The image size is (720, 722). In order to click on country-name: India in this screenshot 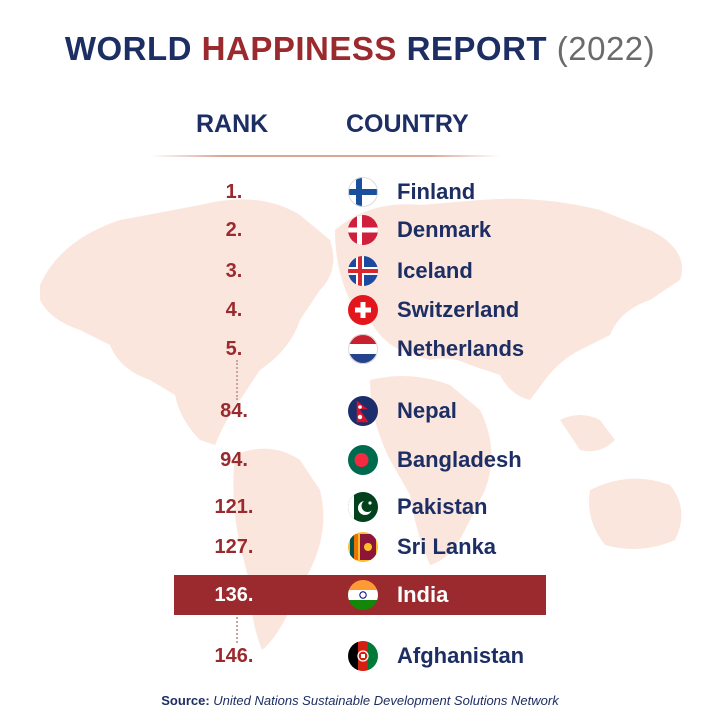, I will do `click(423, 594)`.